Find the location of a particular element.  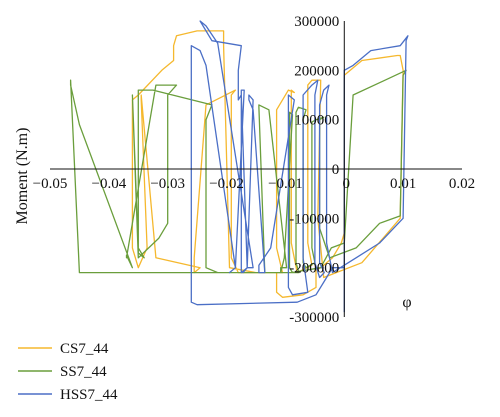

x-tick-label: −0.02 is located at coordinates (226, 184).